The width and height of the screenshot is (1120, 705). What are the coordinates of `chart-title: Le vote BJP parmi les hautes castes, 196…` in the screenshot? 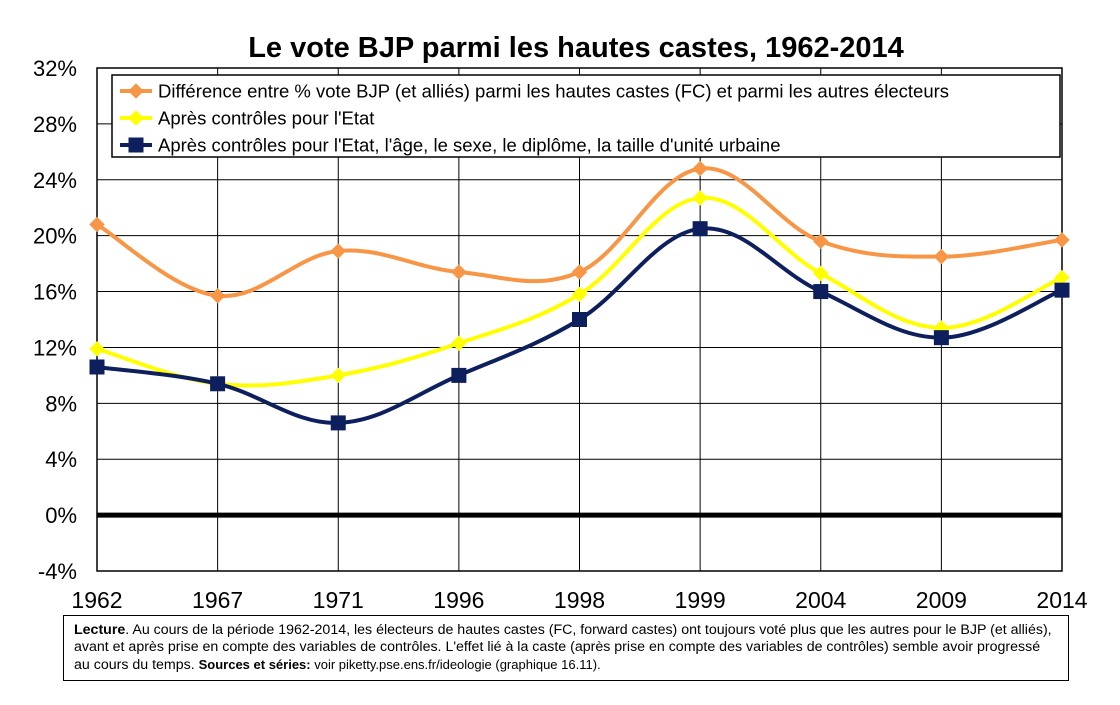 It's located at (576, 48).